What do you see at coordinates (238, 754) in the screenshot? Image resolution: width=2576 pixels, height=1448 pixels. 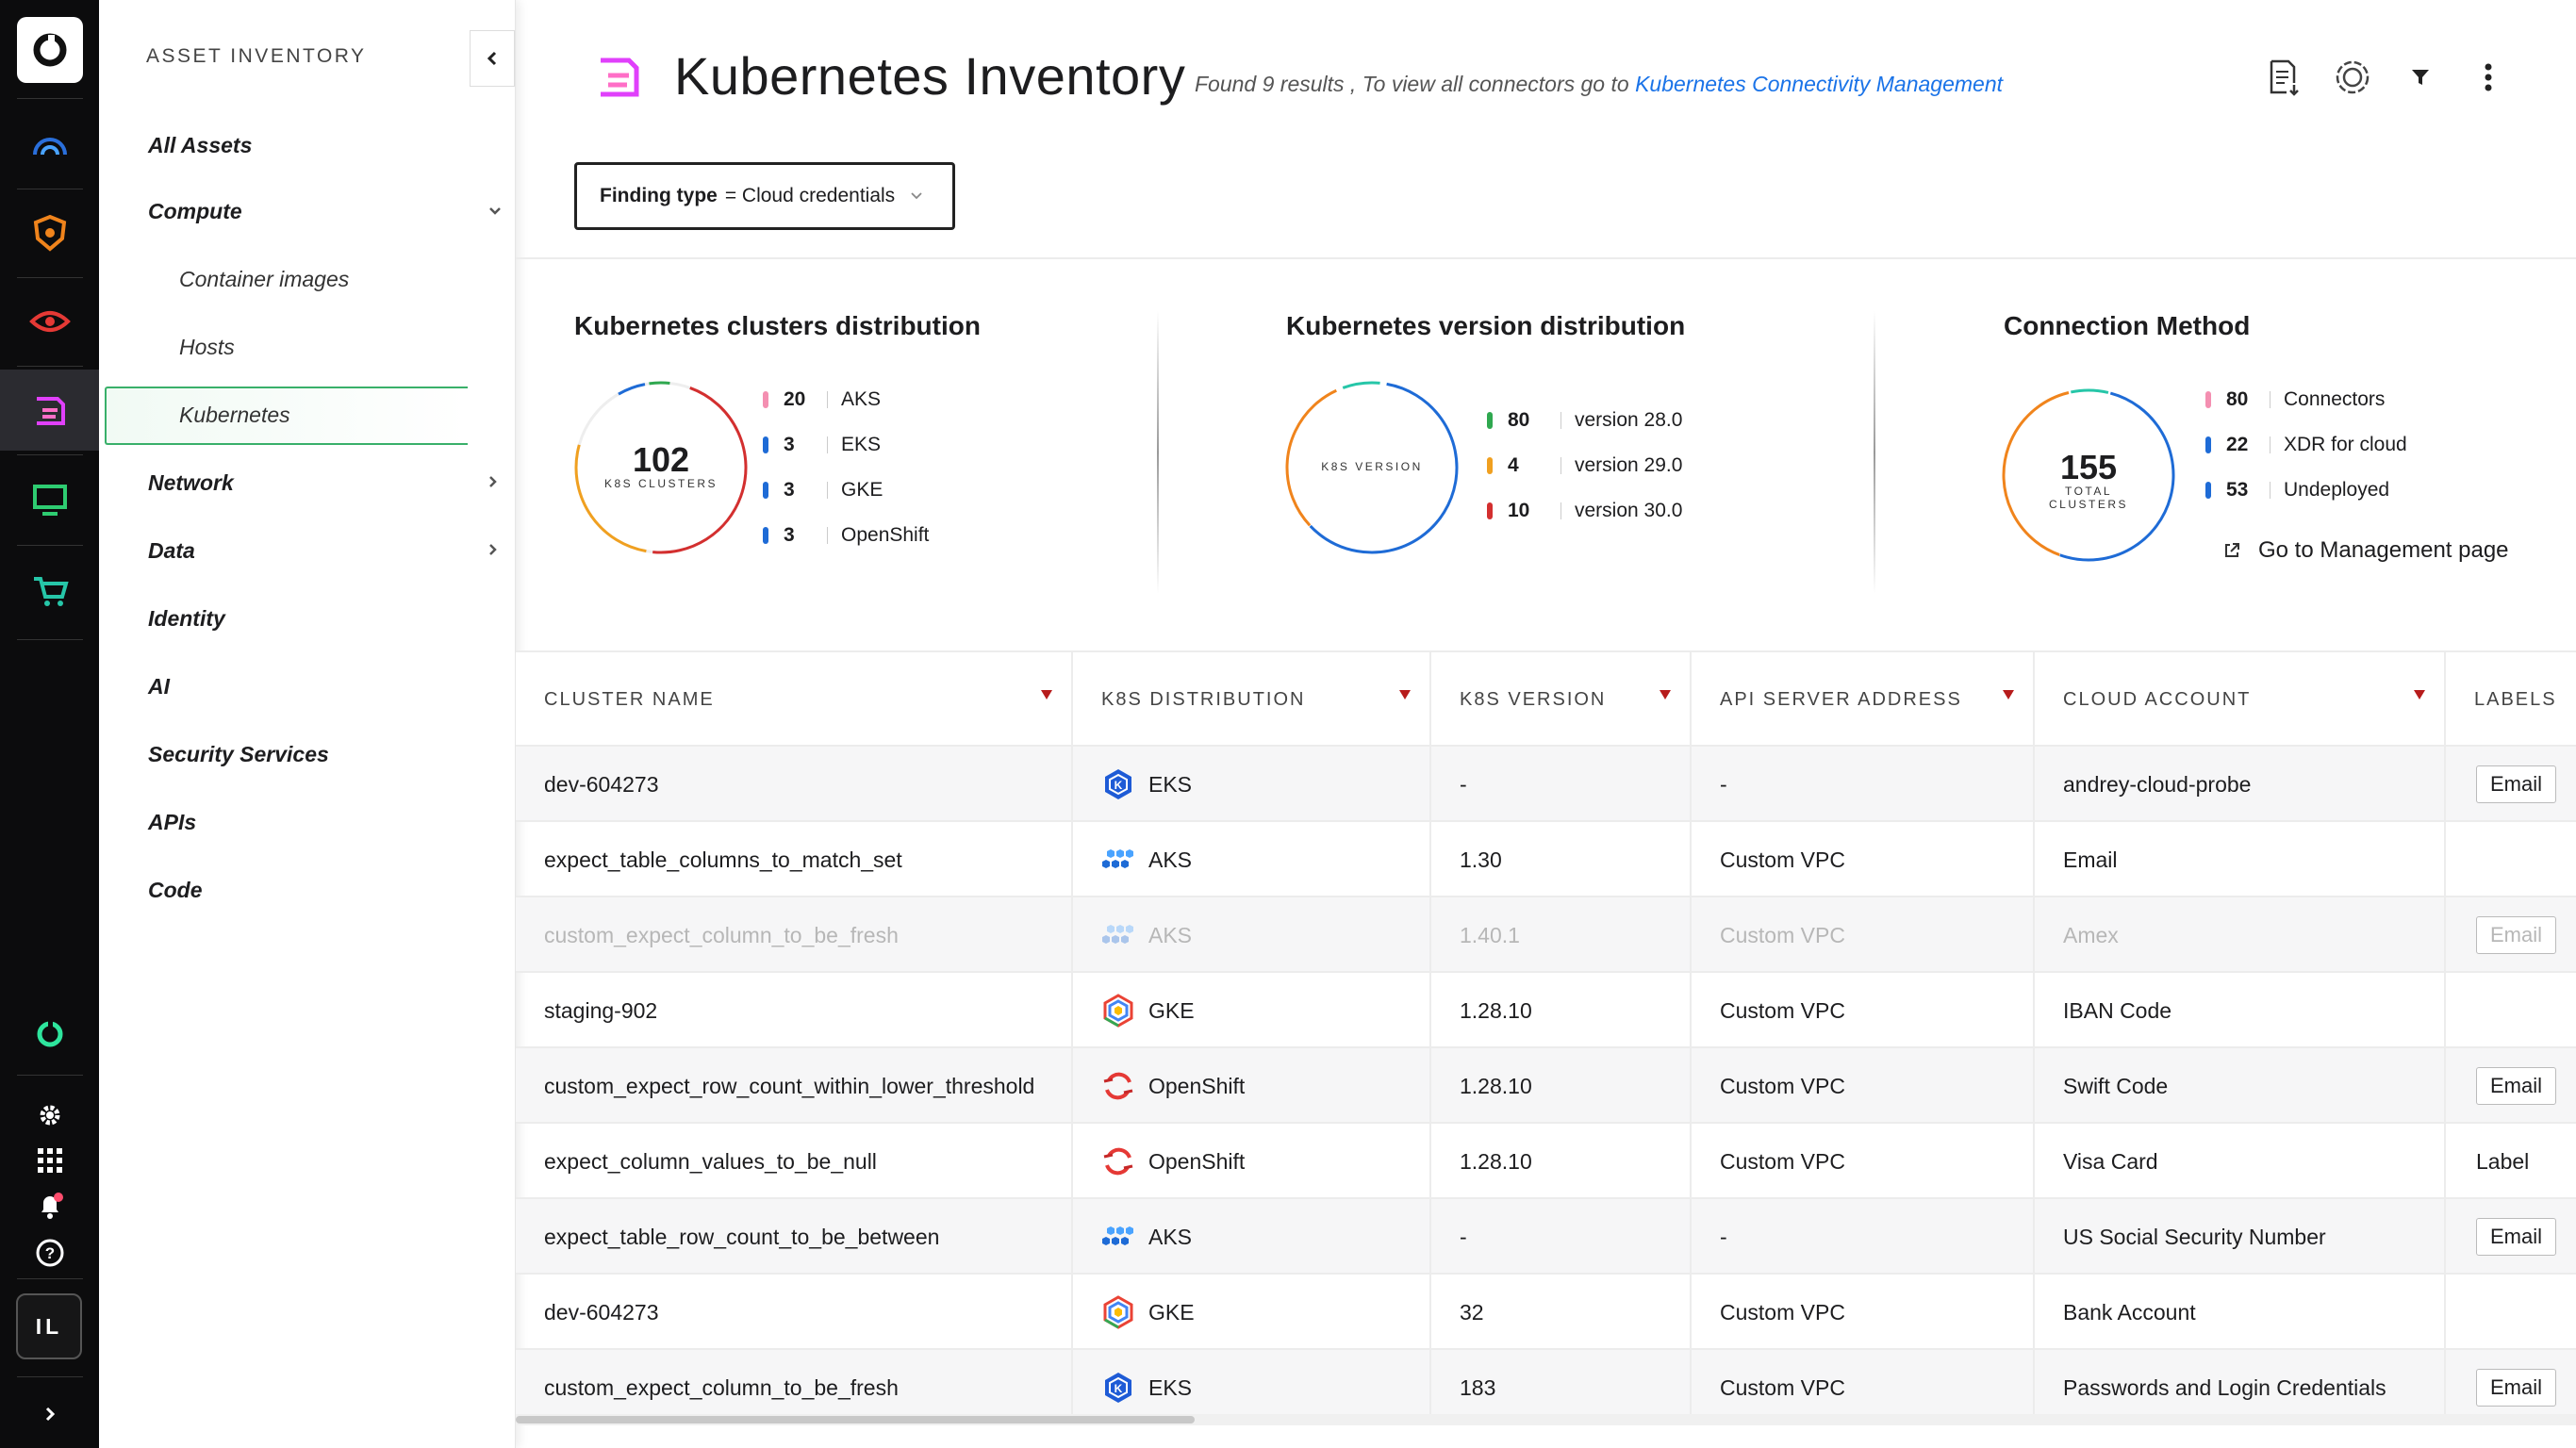 I see `nav-item-security-services: Security Services` at bounding box center [238, 754].